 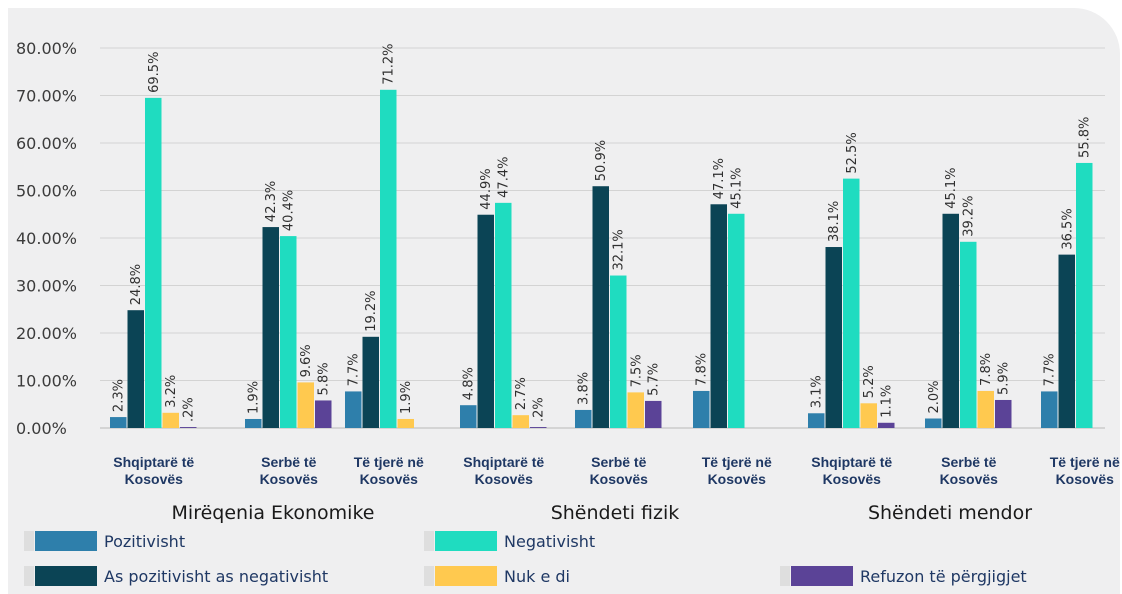 What do you see at coordinates (271, 201) in the screenshot?
I see `data-label: 42.3%` at bounding box center [271, 201].